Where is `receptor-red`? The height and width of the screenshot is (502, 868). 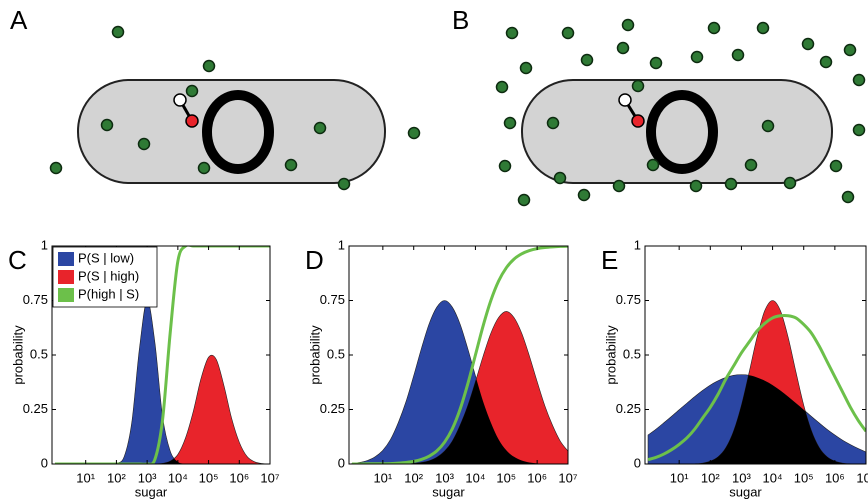
receptor-red is located at coordinates (192, 121).